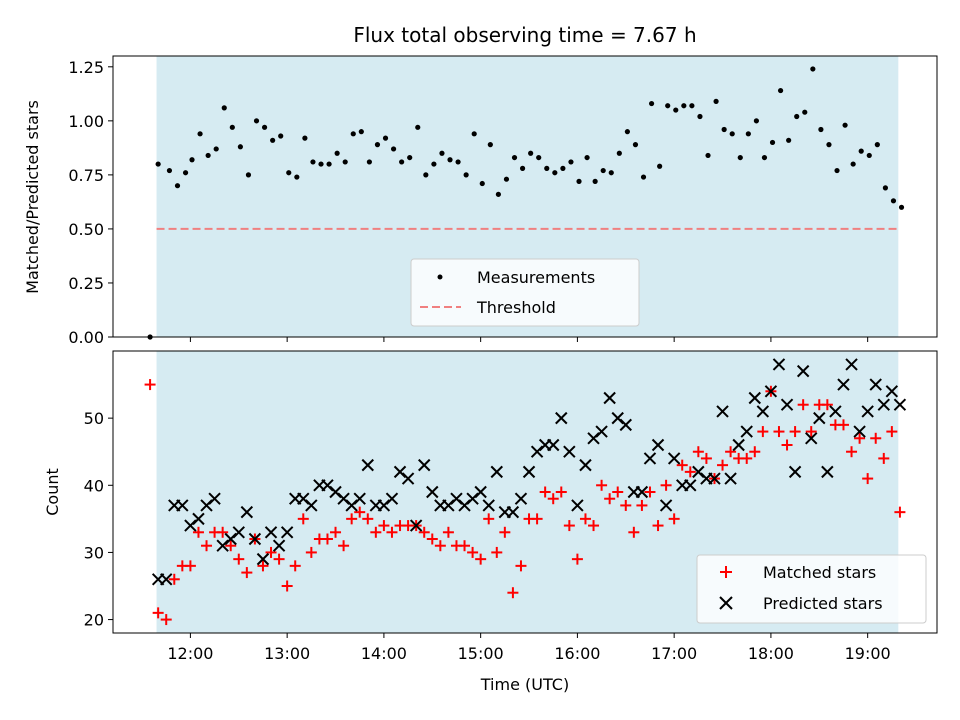  I want to click on x-tick-label: 17:00, so click(674, 653).